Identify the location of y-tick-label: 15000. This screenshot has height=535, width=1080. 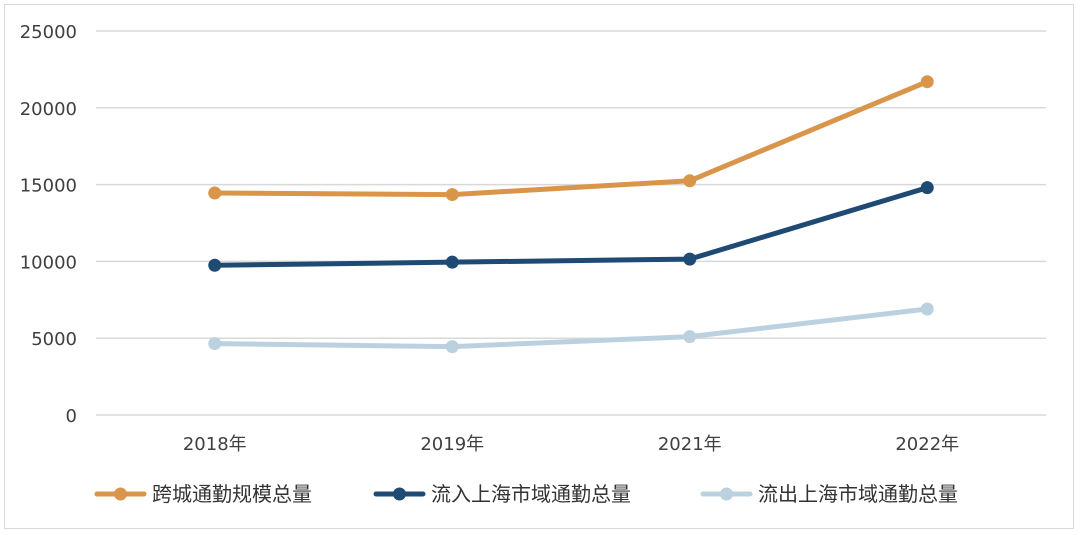
(48, 186).